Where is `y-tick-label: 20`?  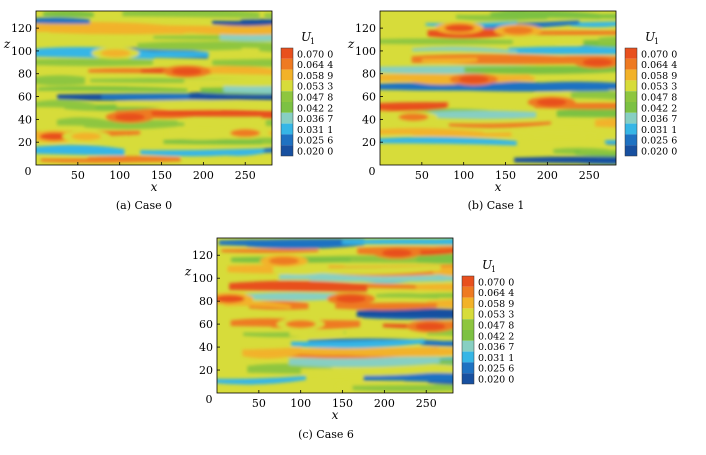
y-tick-label: 20 is located at coordinates (25, 142).